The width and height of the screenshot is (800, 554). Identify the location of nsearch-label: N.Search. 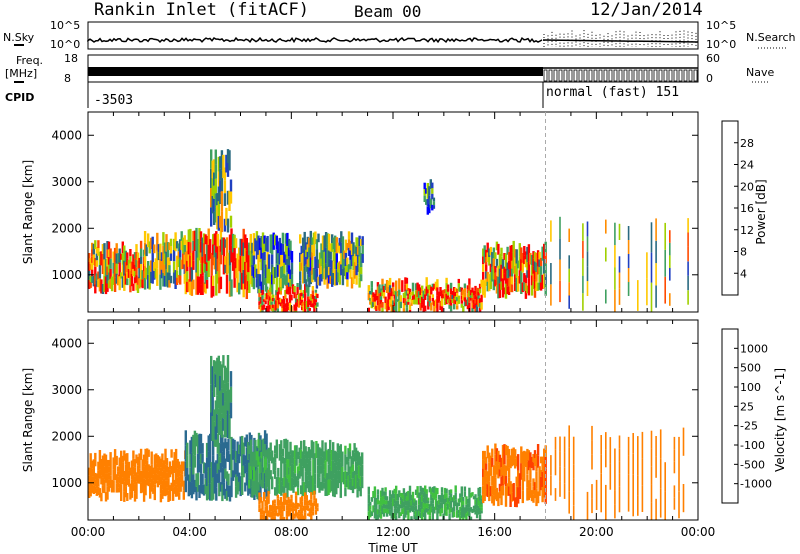
(771, 37).